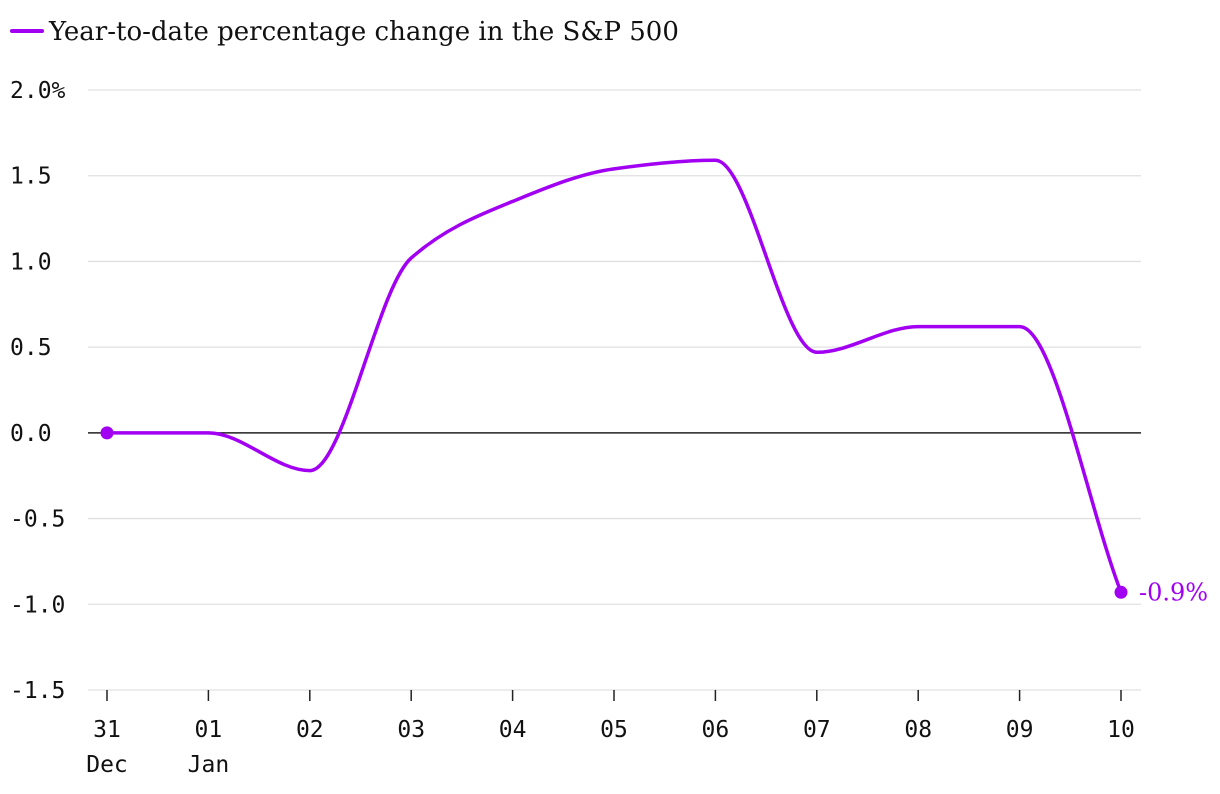  Describe the element at coordinates (38, 391) in the screenshot. I see `y-axis: 2.0% 1.5 1.0 0.5 0.0 -0.5 -1.0 -1.5` at that location.